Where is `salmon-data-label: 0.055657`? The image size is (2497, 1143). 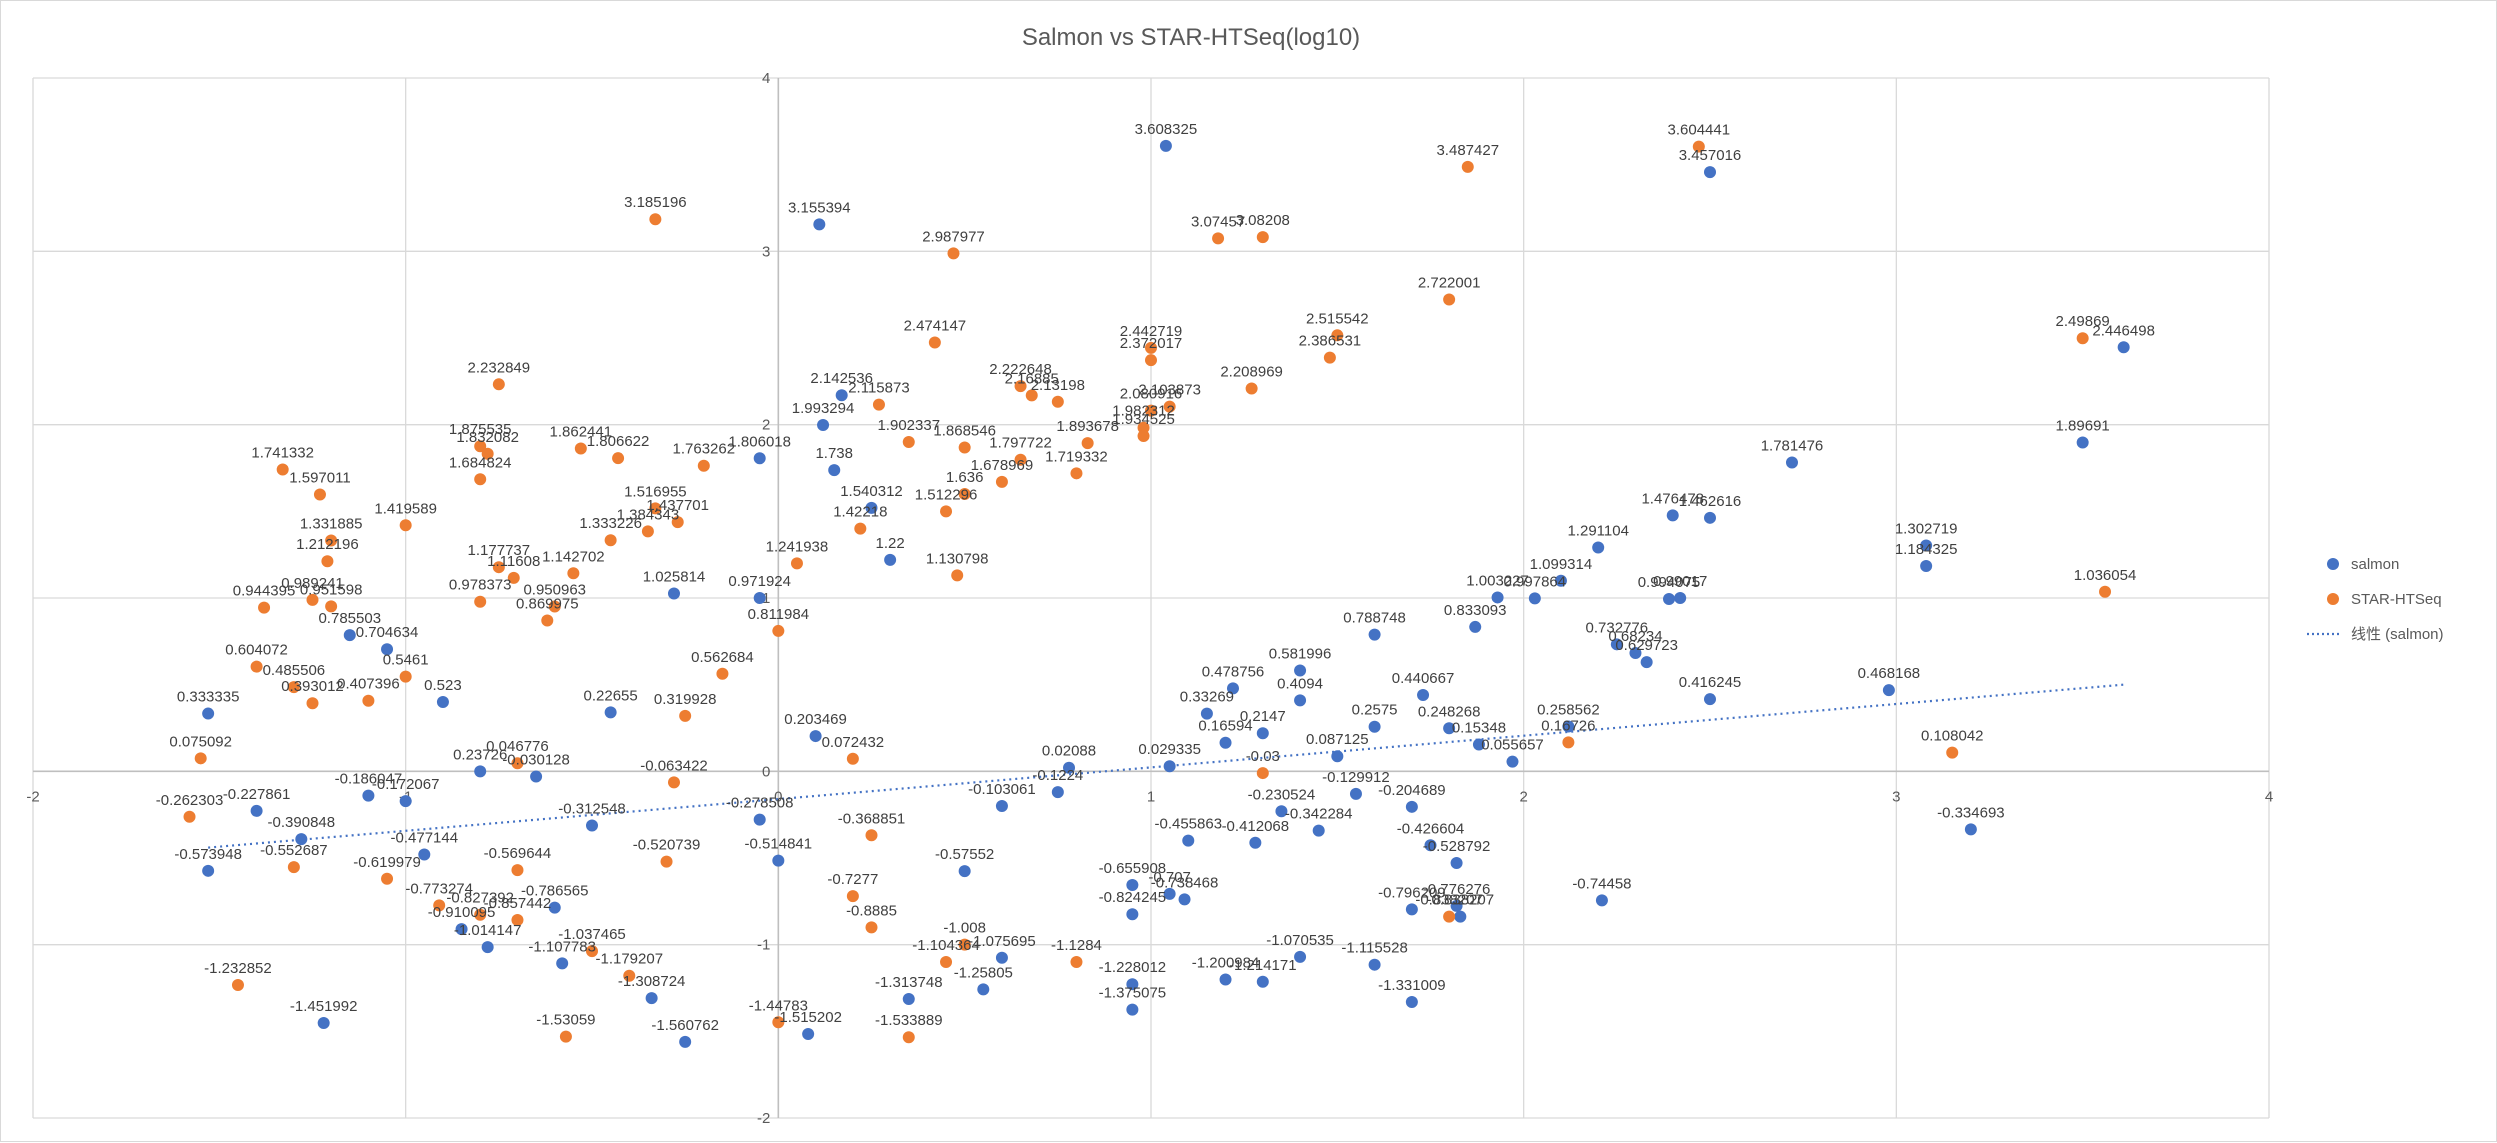
salmon-data-label: 0.055657 is located at coordinates (1512, 745).